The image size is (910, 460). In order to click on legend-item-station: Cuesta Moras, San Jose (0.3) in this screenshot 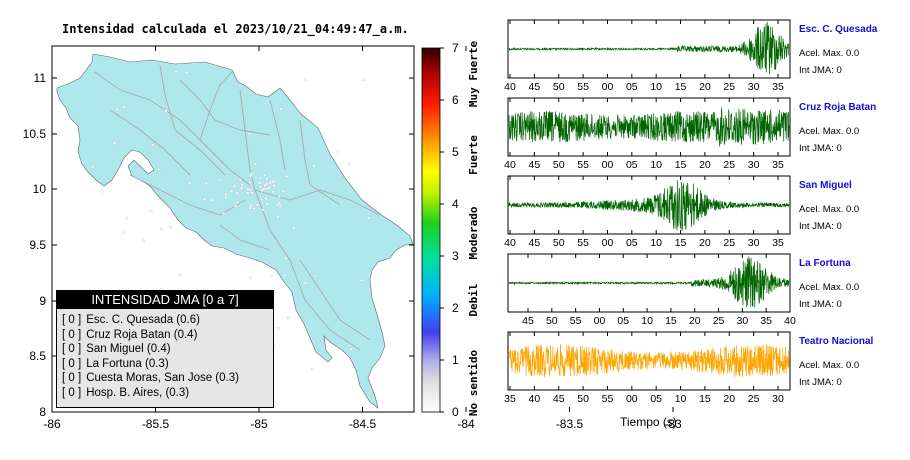, I will do `click(162, 378)`.